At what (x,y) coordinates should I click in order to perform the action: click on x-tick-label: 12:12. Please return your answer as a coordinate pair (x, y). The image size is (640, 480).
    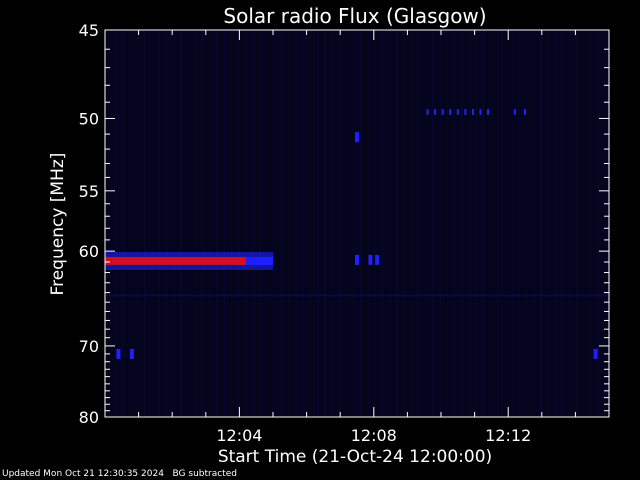
    Looking at the image, I should click on (508, 435).